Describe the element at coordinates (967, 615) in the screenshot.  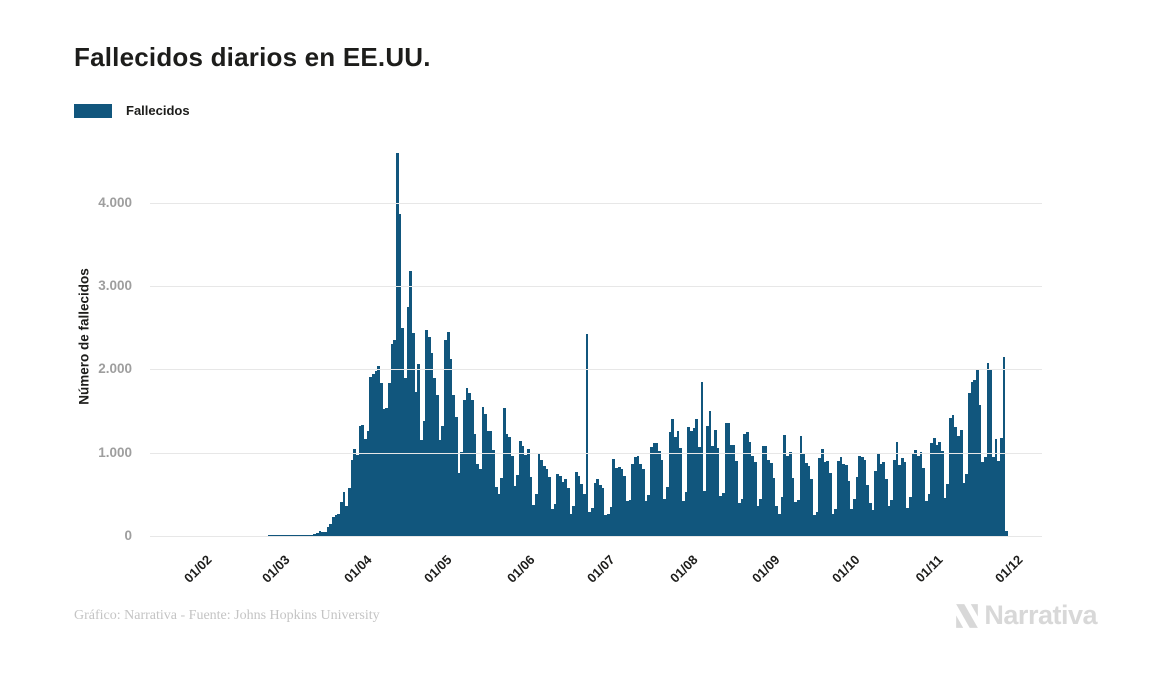
I see `narrativa-n-icon` at that location.